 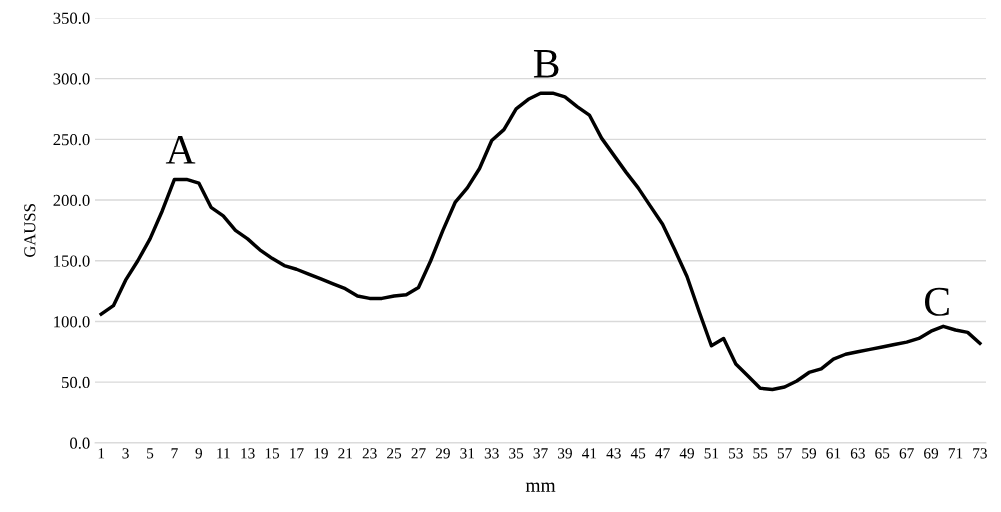 What do you see at coordinates (248, 453) in the screenshot?
I see `x-tick-label: 13` at bounding box center [248, 453].